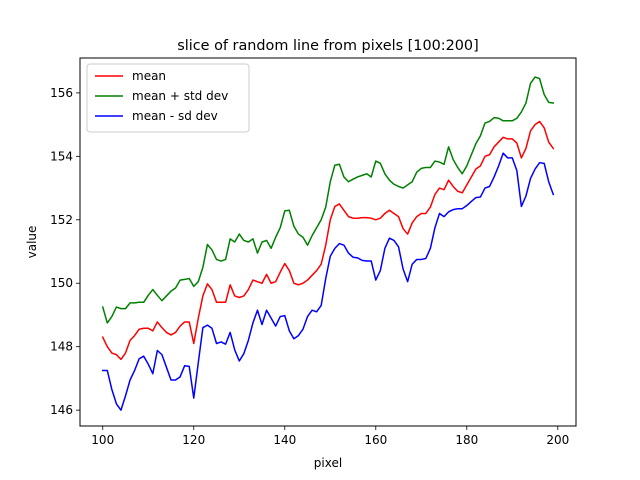  Describe the element at coordinates (61, 410) in the screenshot. I see `y-tick-label: 146` at that location.